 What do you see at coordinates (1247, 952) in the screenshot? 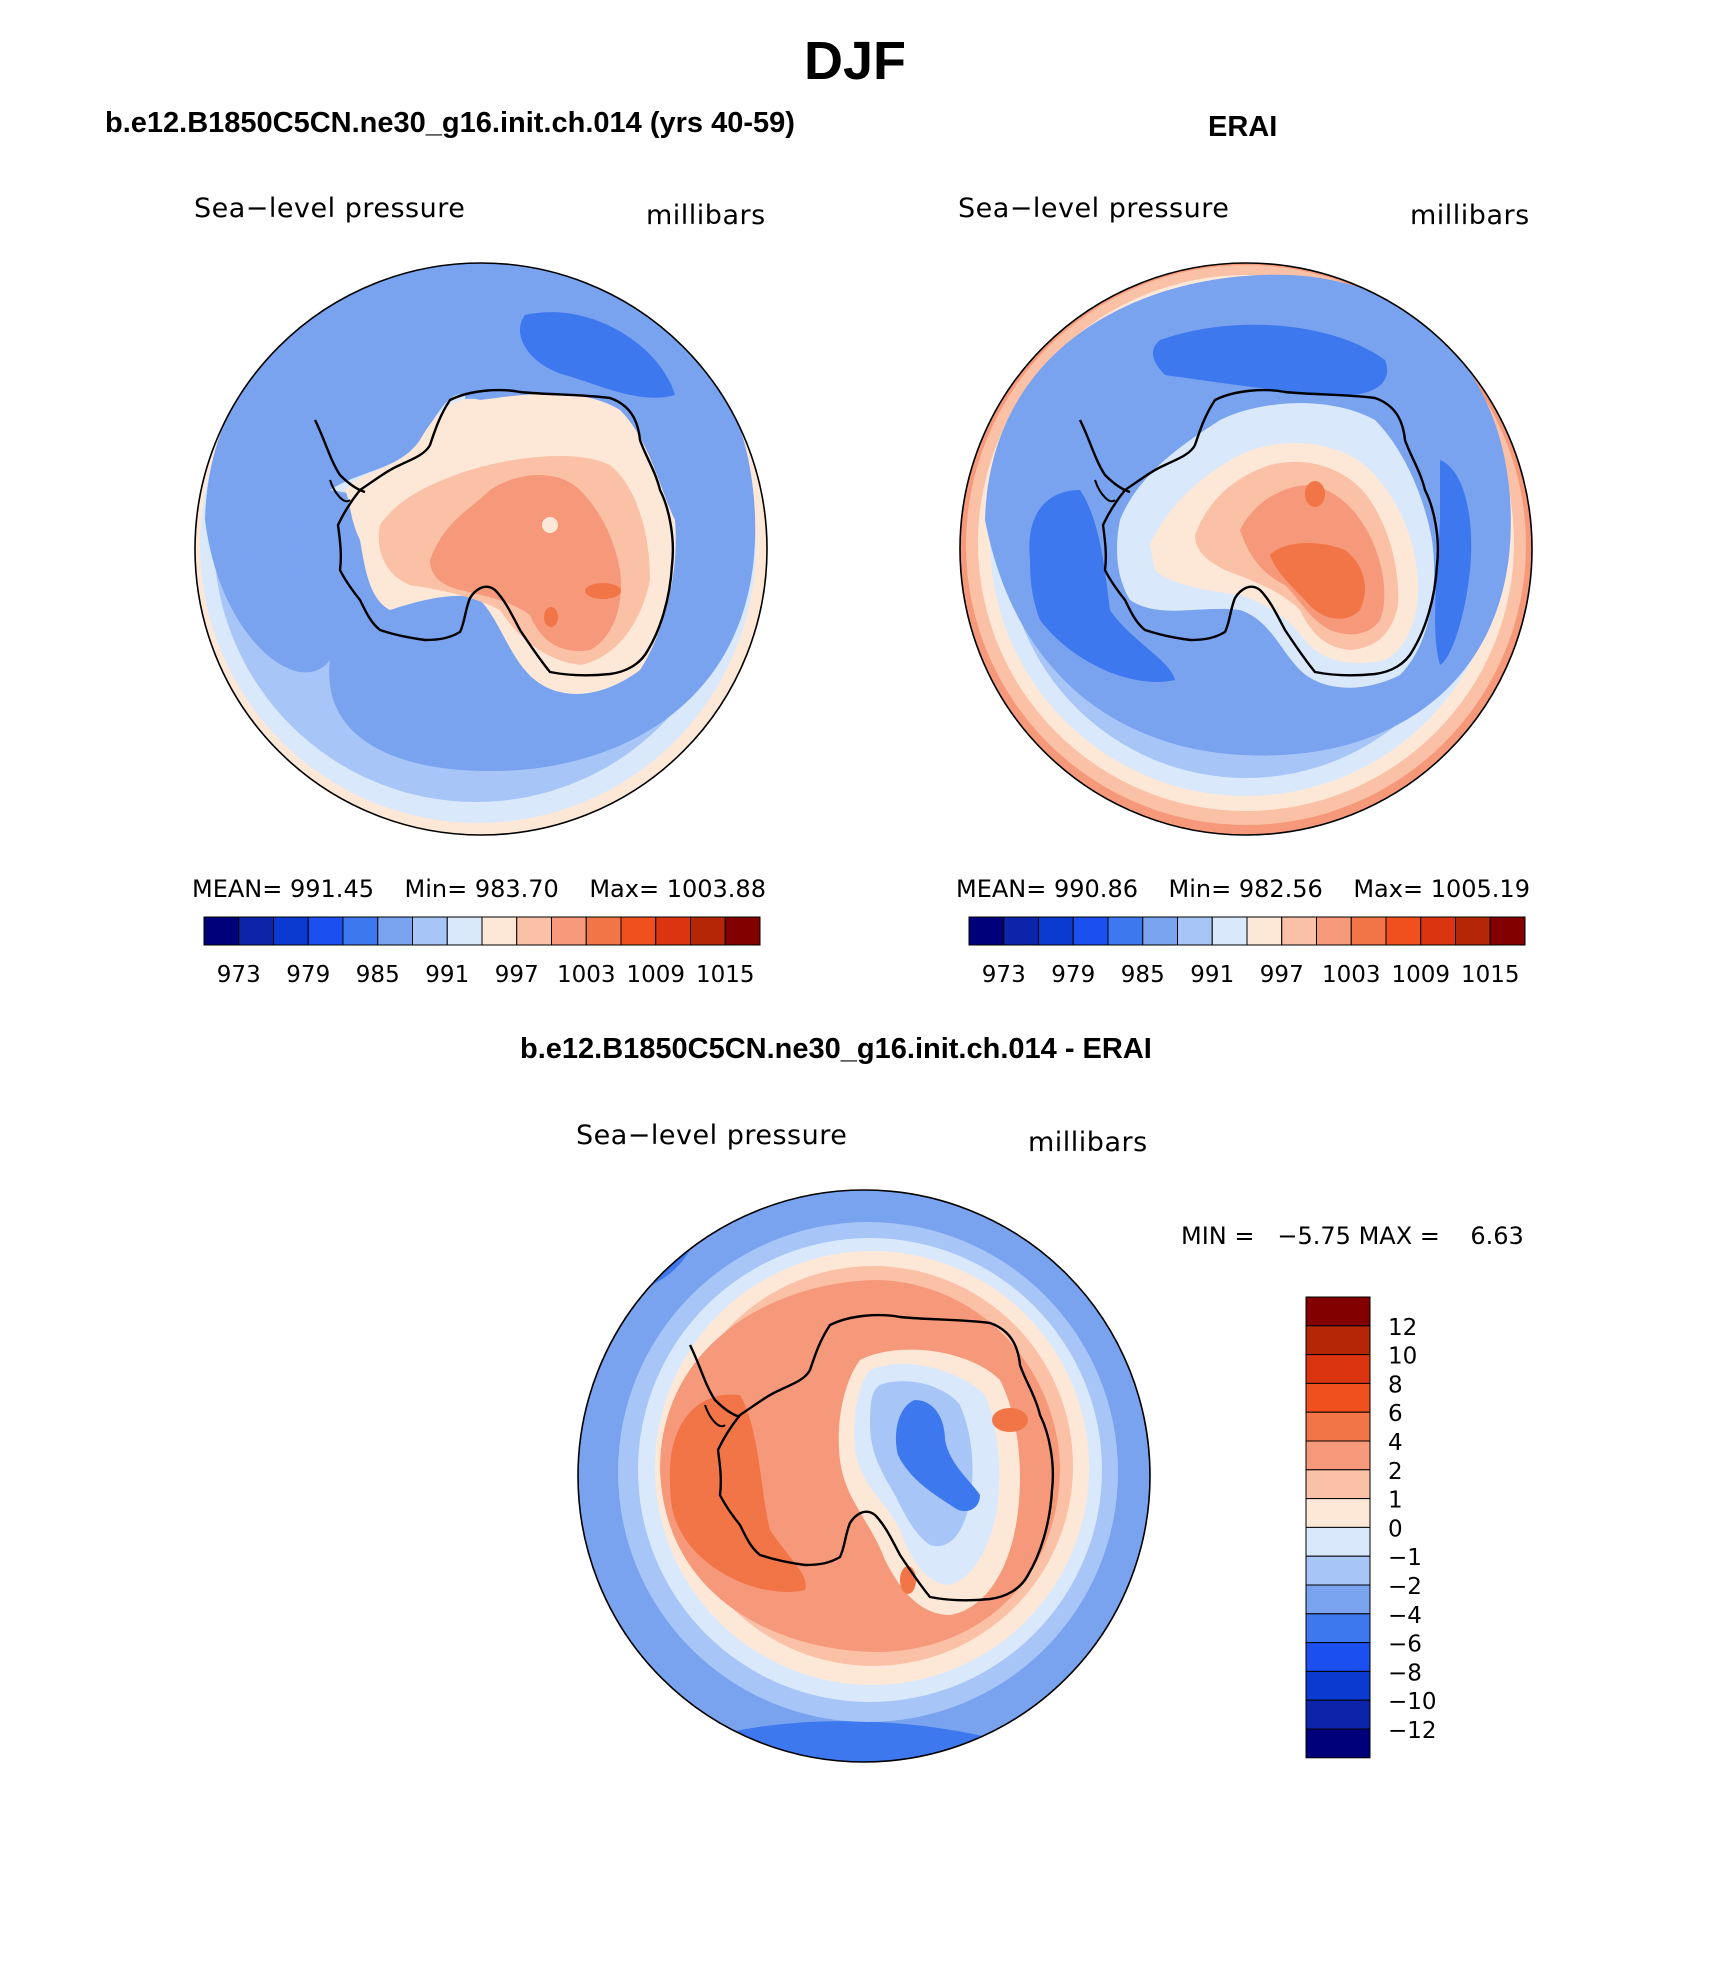
I see `obs-colorbar: 973 979 985 991 997 1003 1009 1015` at bounding box center [1247, 952].